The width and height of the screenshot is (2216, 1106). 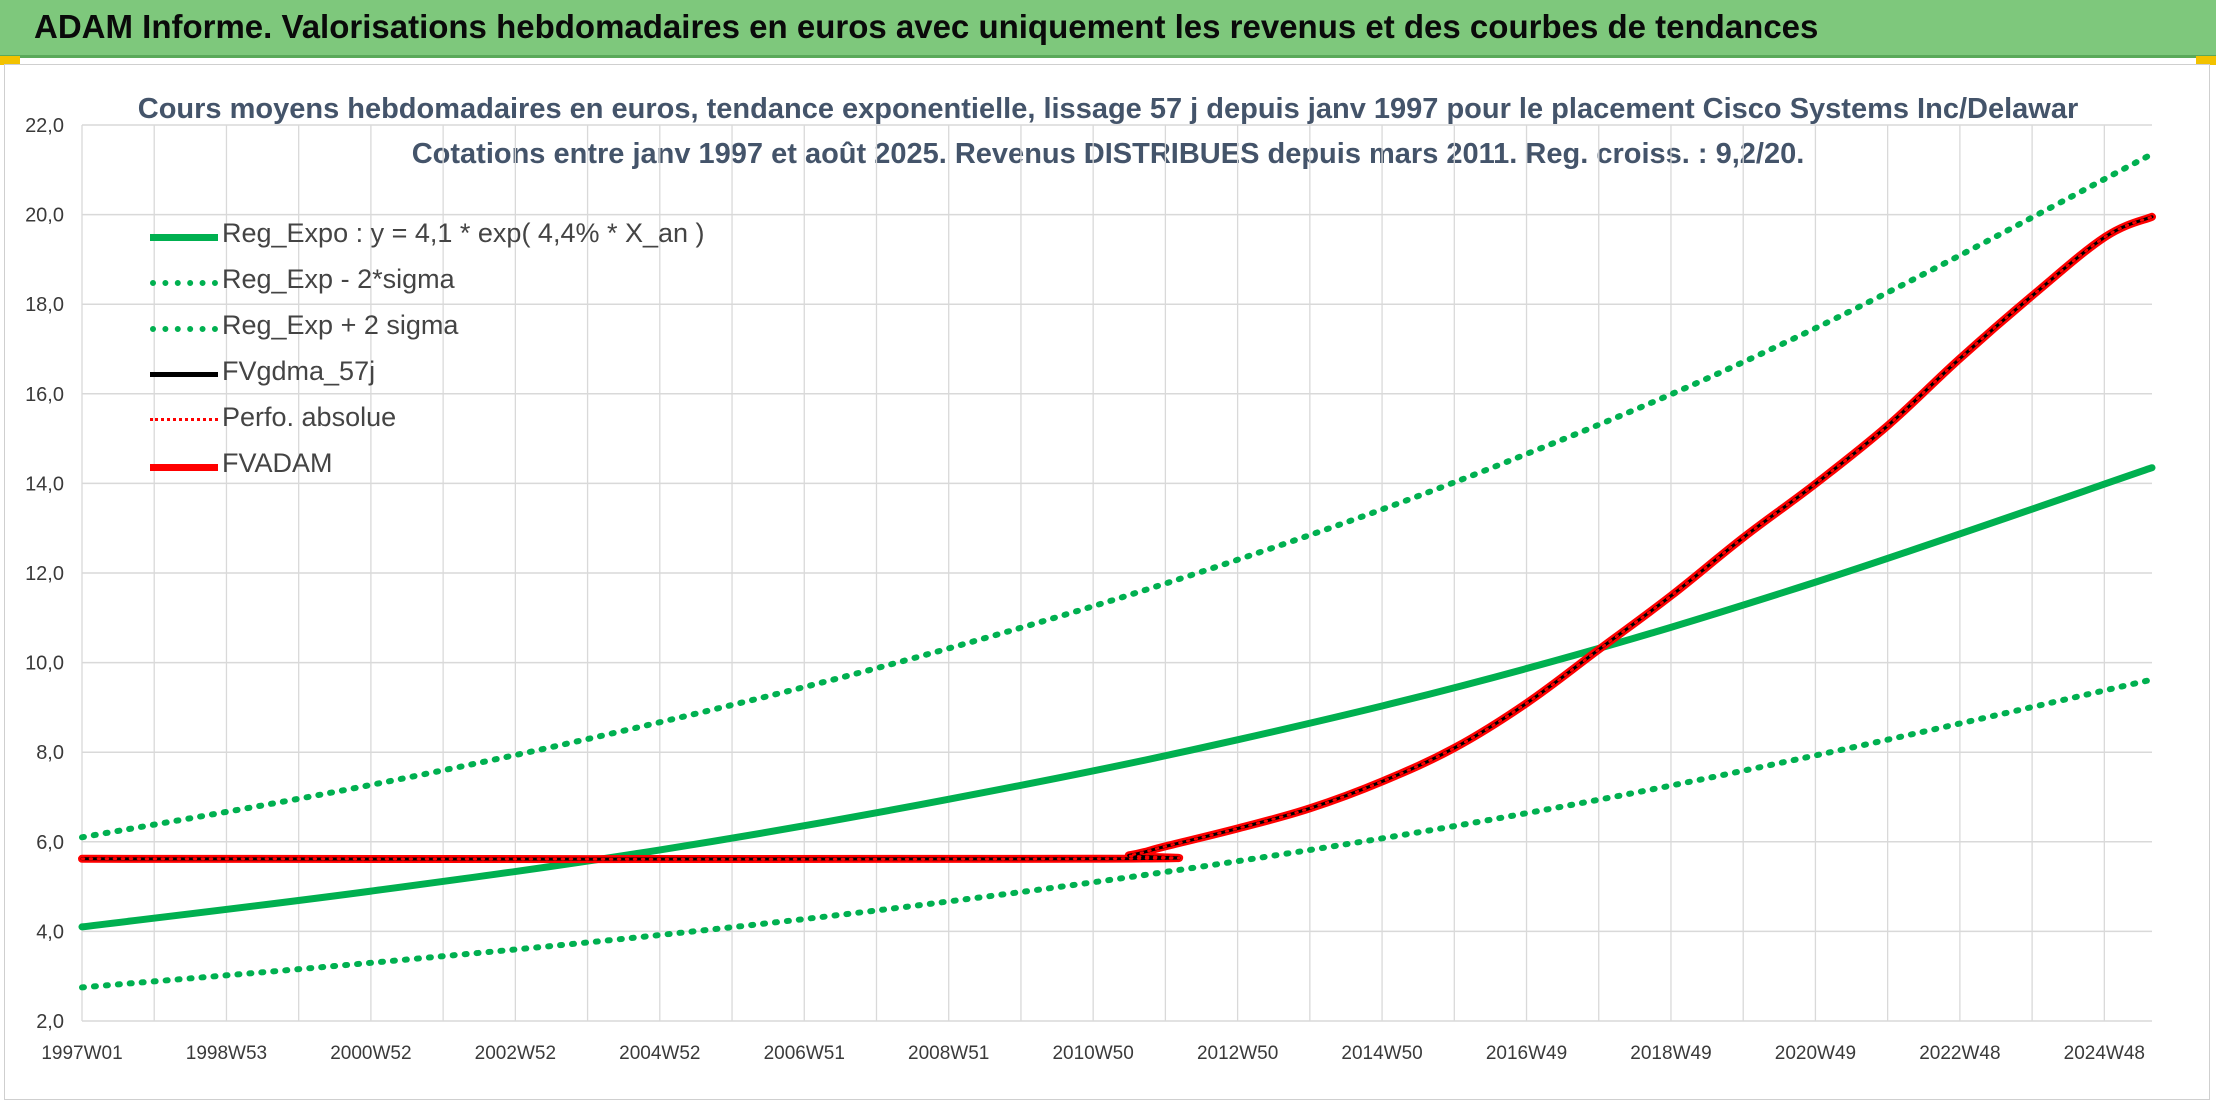 I want to click on legend-label: FVgdma_57j, so click(x=299, y=371).